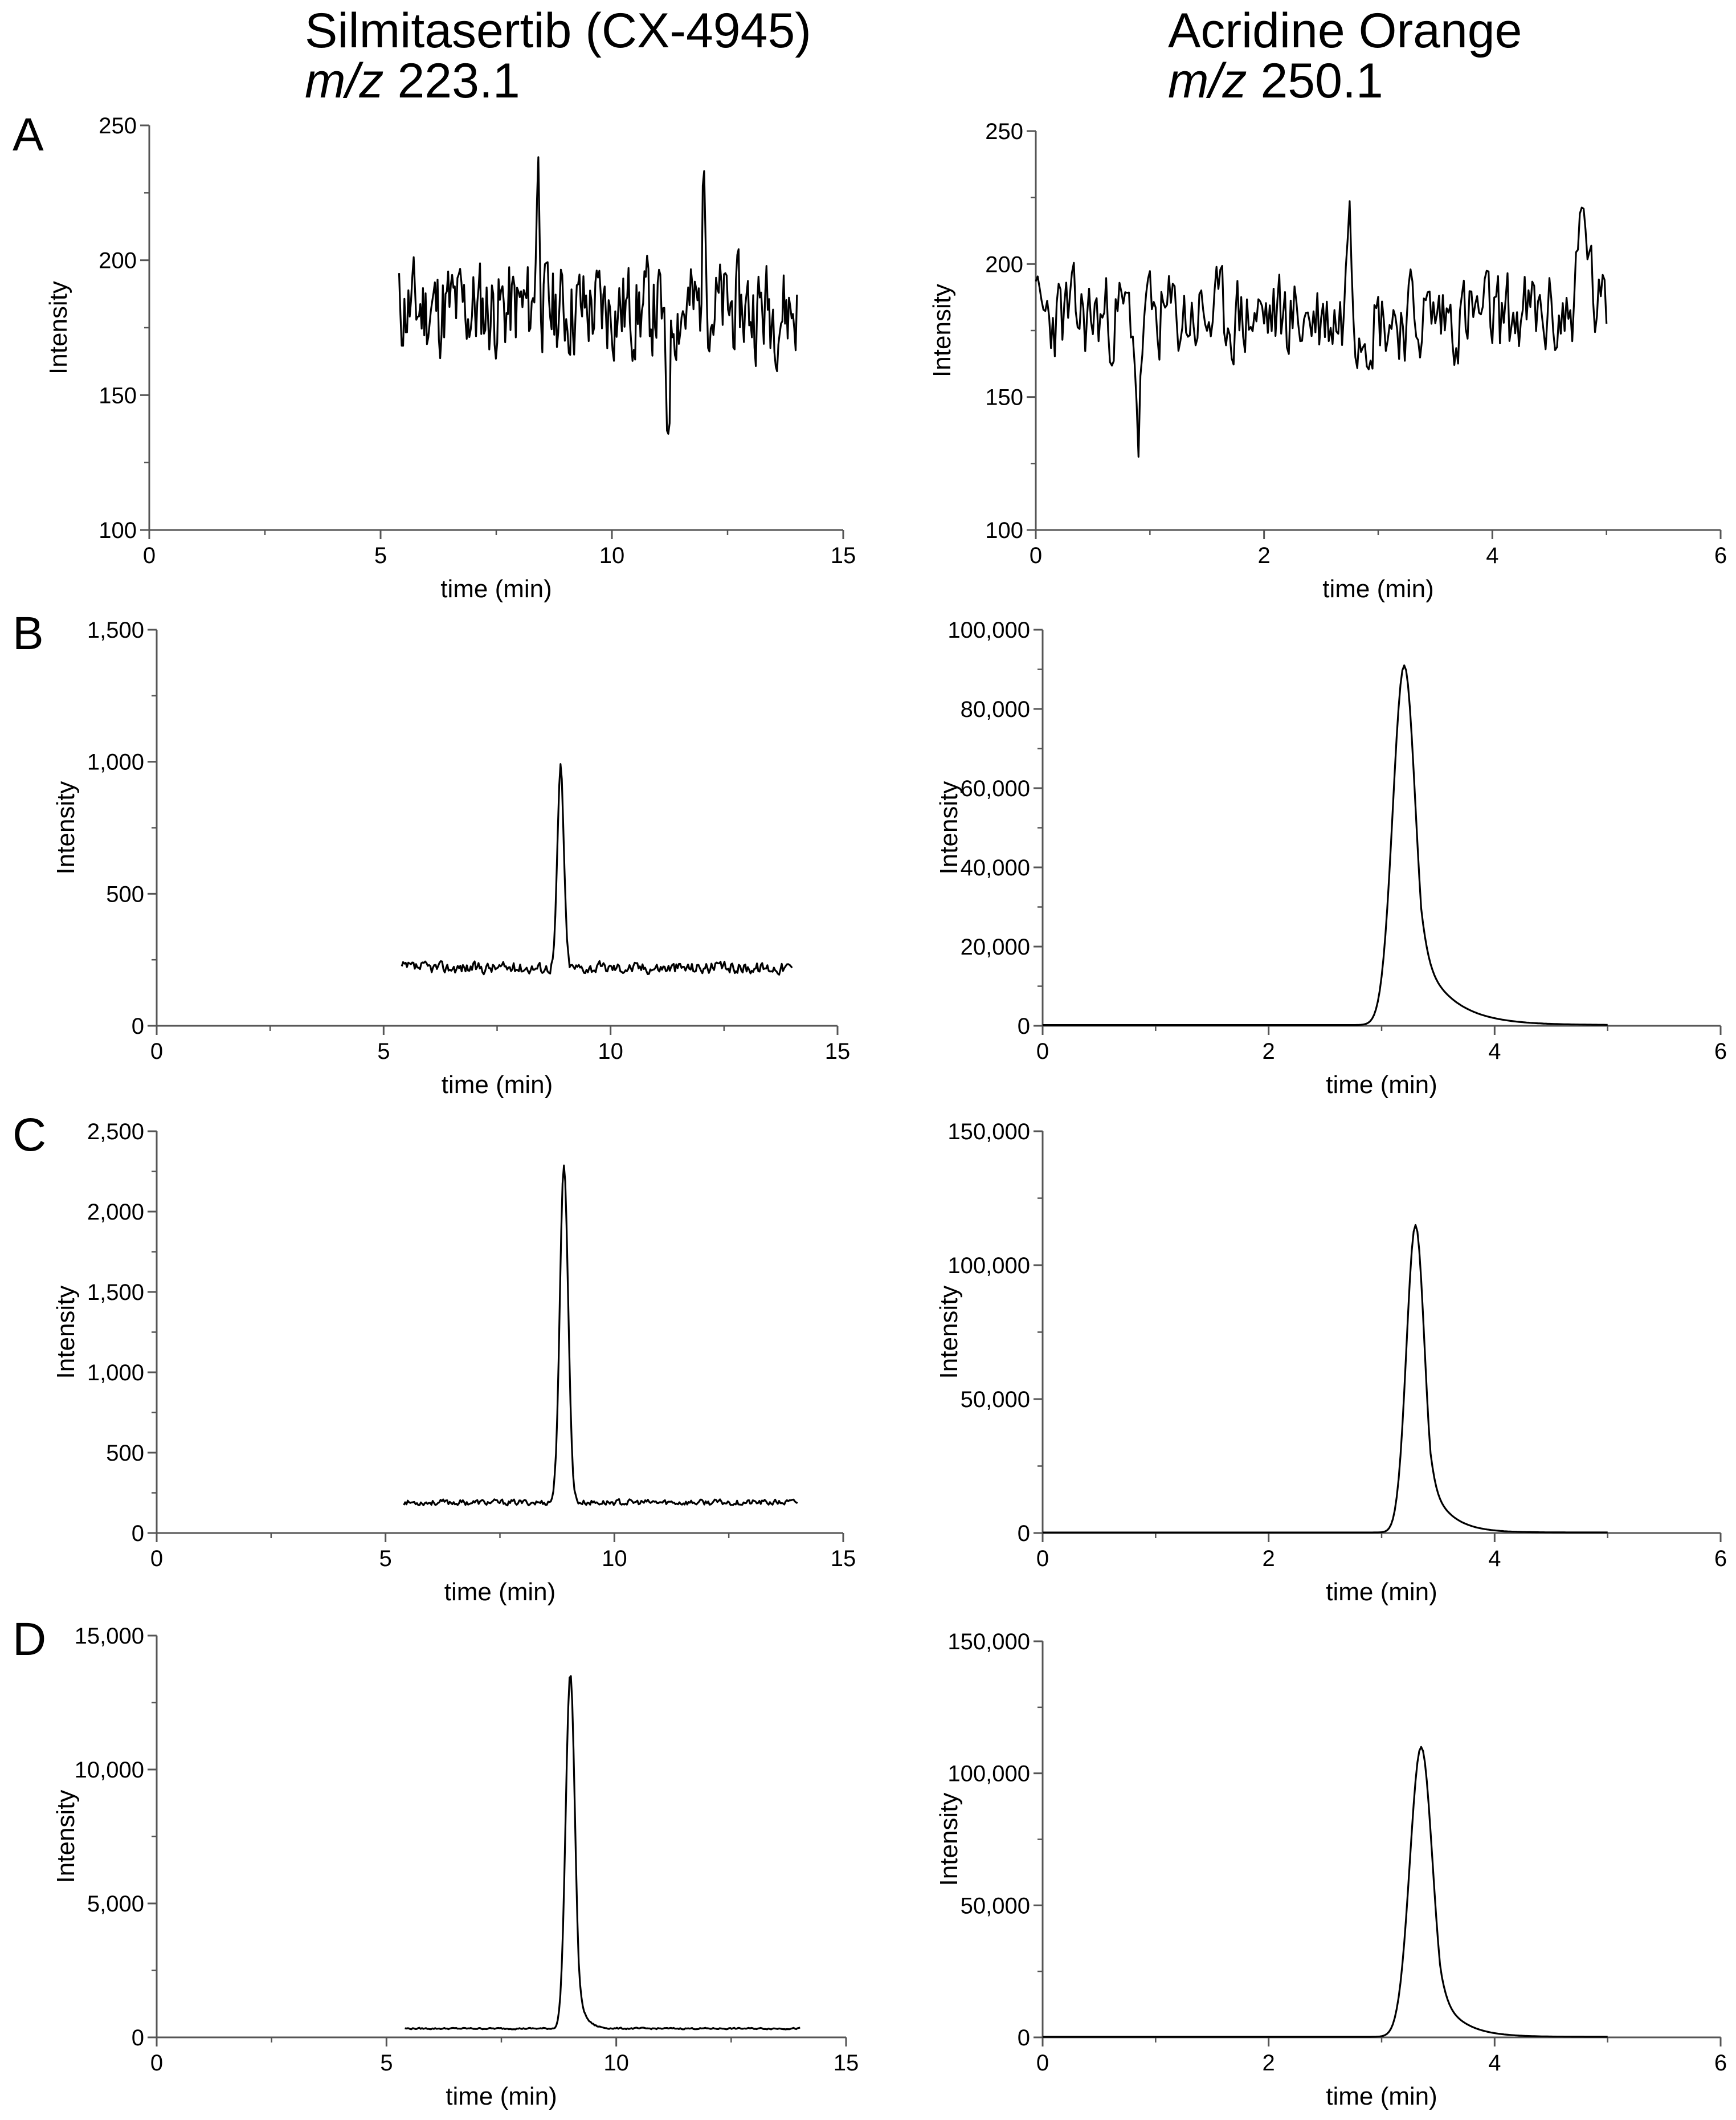  Describe the element at coordinates (29, 135) in the screenshot. I see `row-label-a: A` at that location.